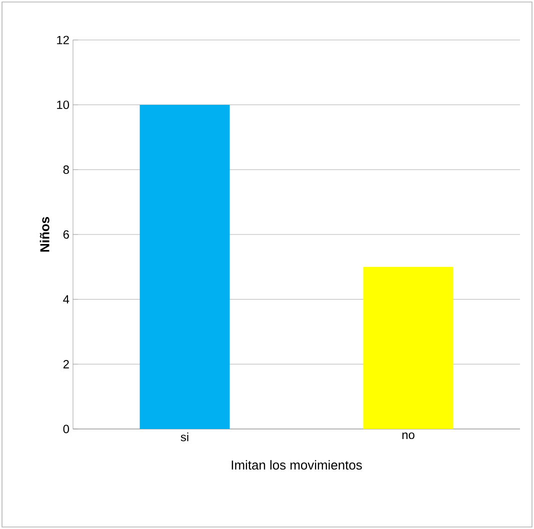 This screenshot has width=534, height=529. I want to click on y-tick-label: 6, so click(66, 234).